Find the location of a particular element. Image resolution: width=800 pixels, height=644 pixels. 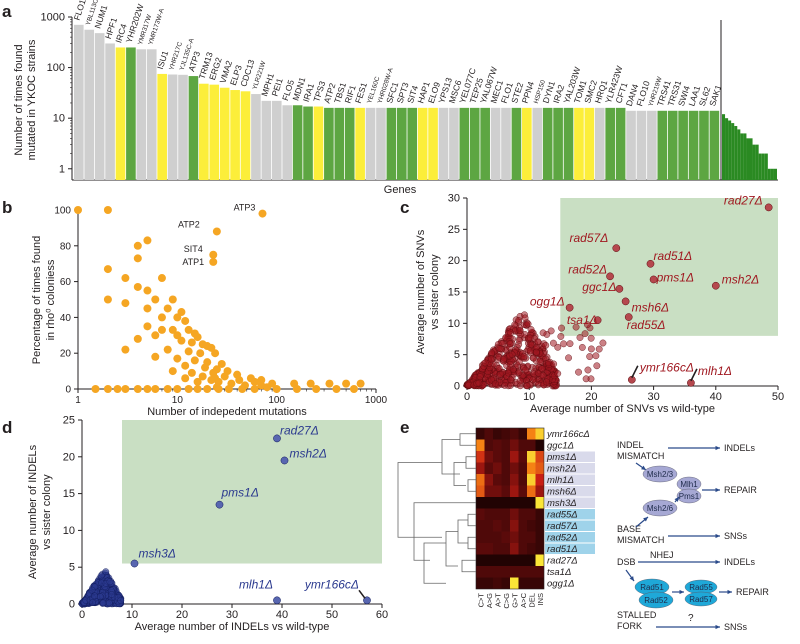

e-row-label: rad52Δ is located at coordinates (562, 538).